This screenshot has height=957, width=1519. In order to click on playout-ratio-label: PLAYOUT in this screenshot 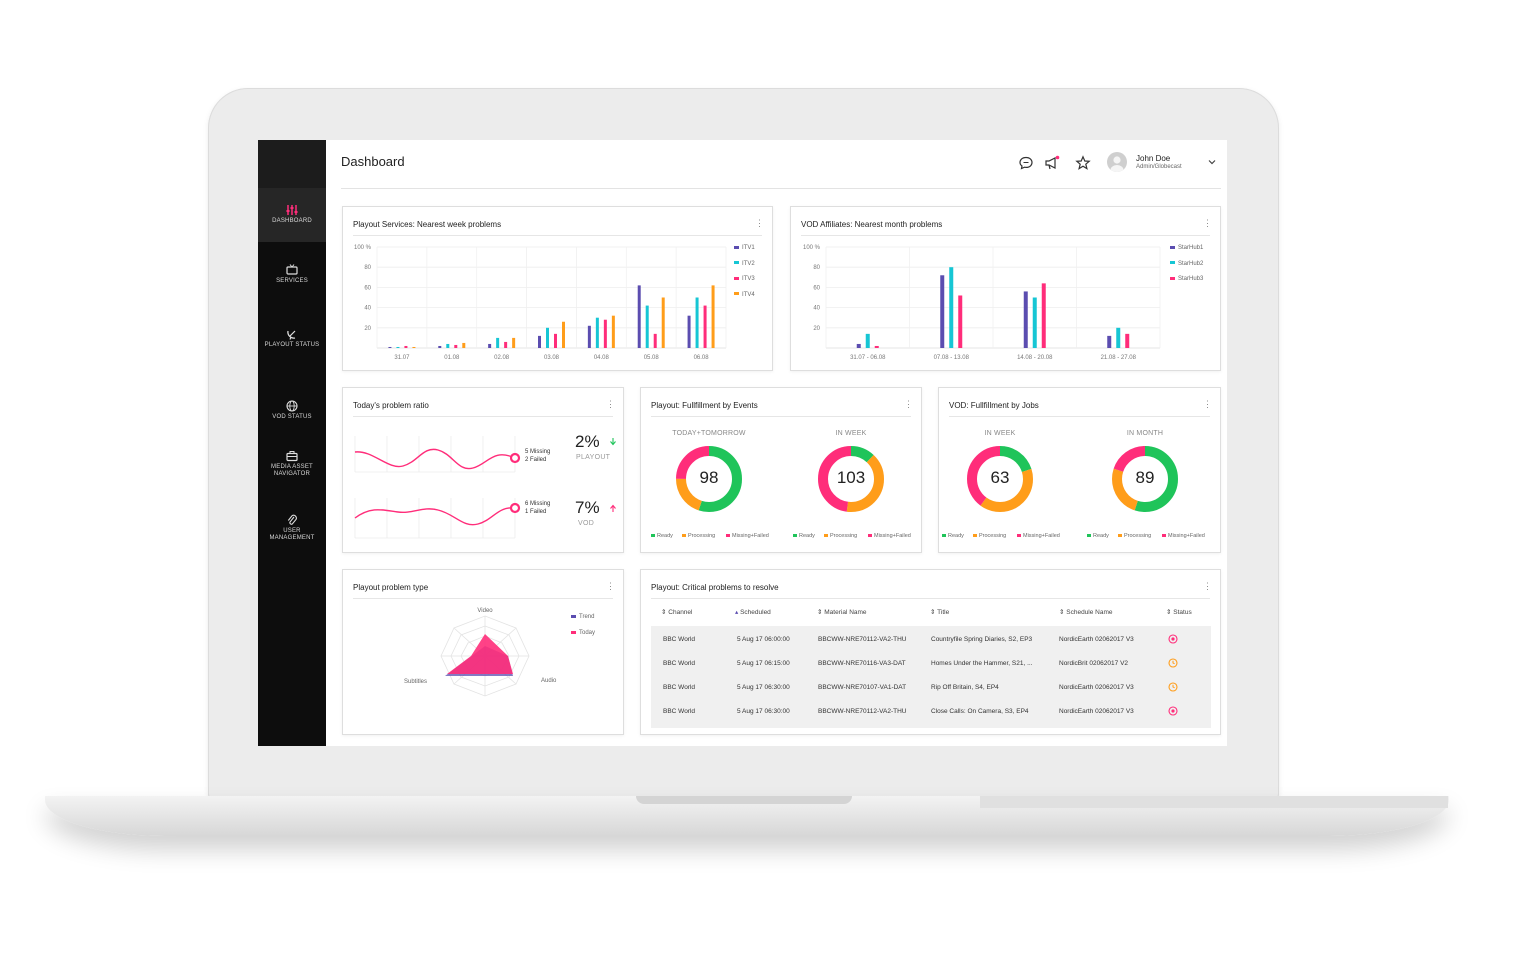, I will do `click(593, 457)`.